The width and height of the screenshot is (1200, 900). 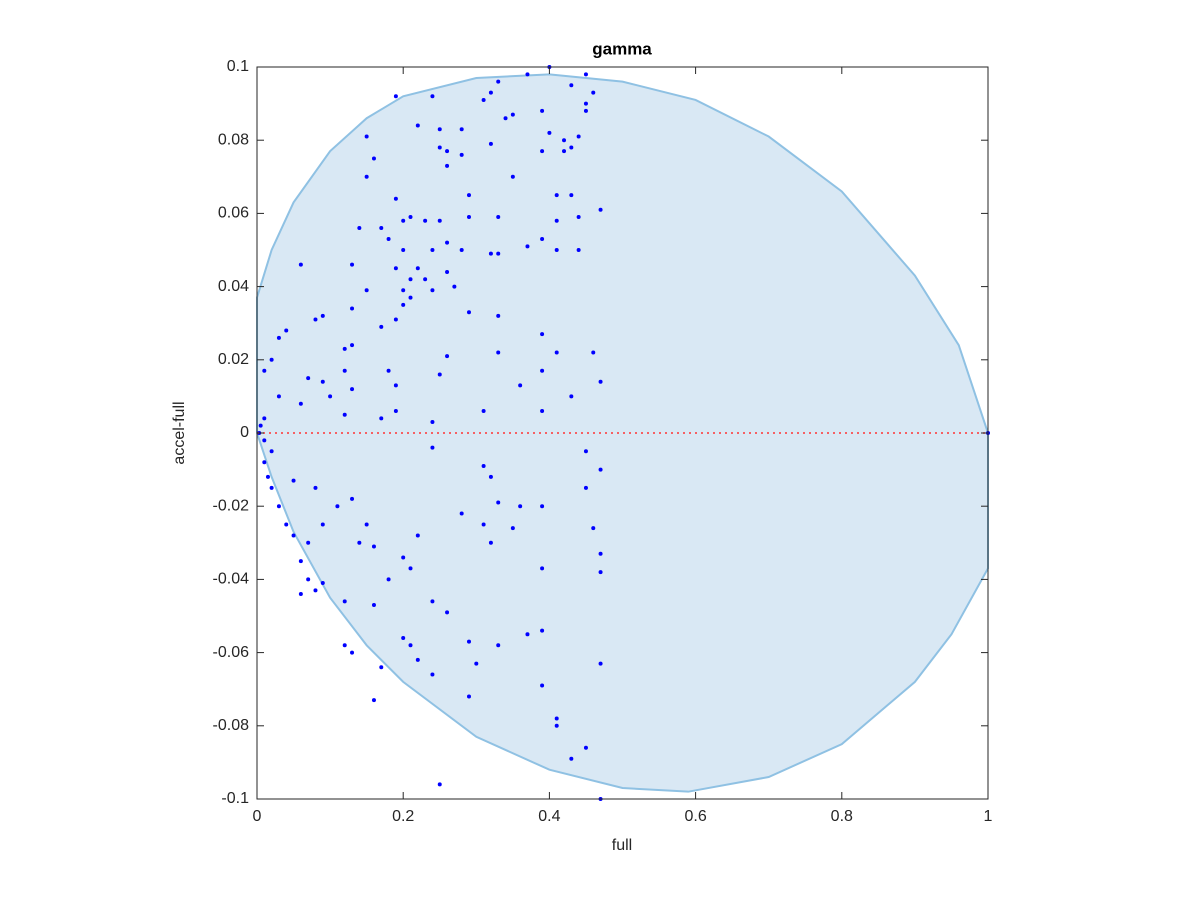 What do you see at coordinates (231, 505) in the screenshot?
I see `y-tick-label: -0.02` at bounding box center [231, 505].